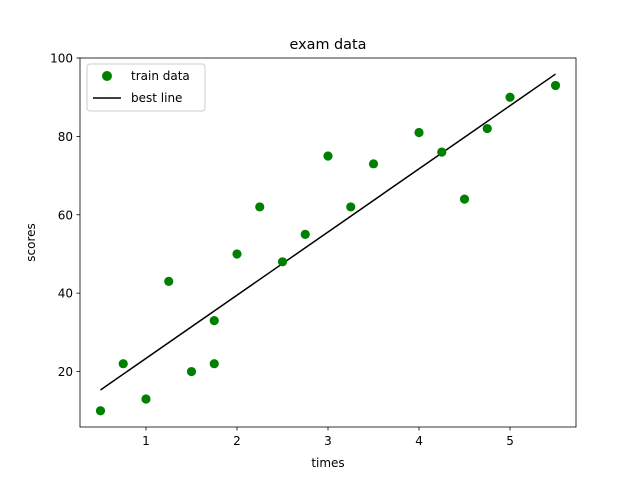 The width and height of the screenshot is (640, 480). I want to click on x-tick-label: 3, so click(328, 441).